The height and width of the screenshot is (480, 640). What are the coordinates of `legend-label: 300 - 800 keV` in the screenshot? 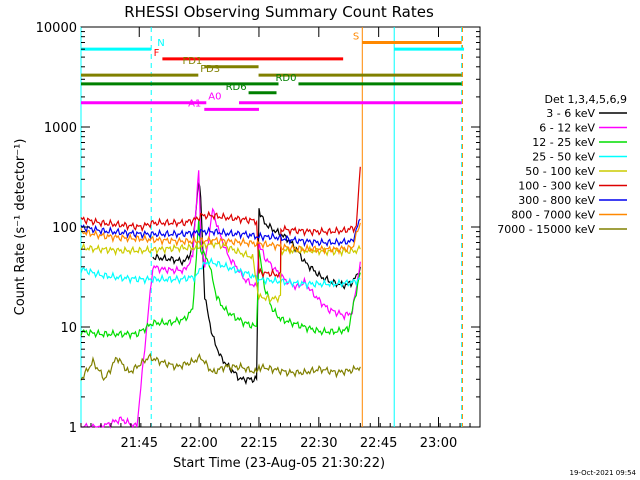 It's located at (556, 200).